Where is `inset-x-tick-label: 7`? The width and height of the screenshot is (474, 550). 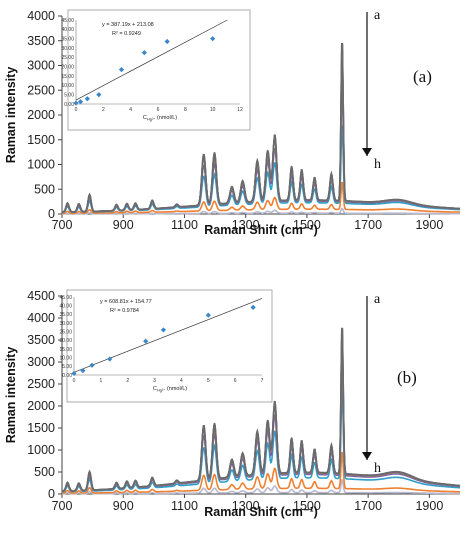
inset-x-tick-label: 7 is located at coordinates (262, 381).